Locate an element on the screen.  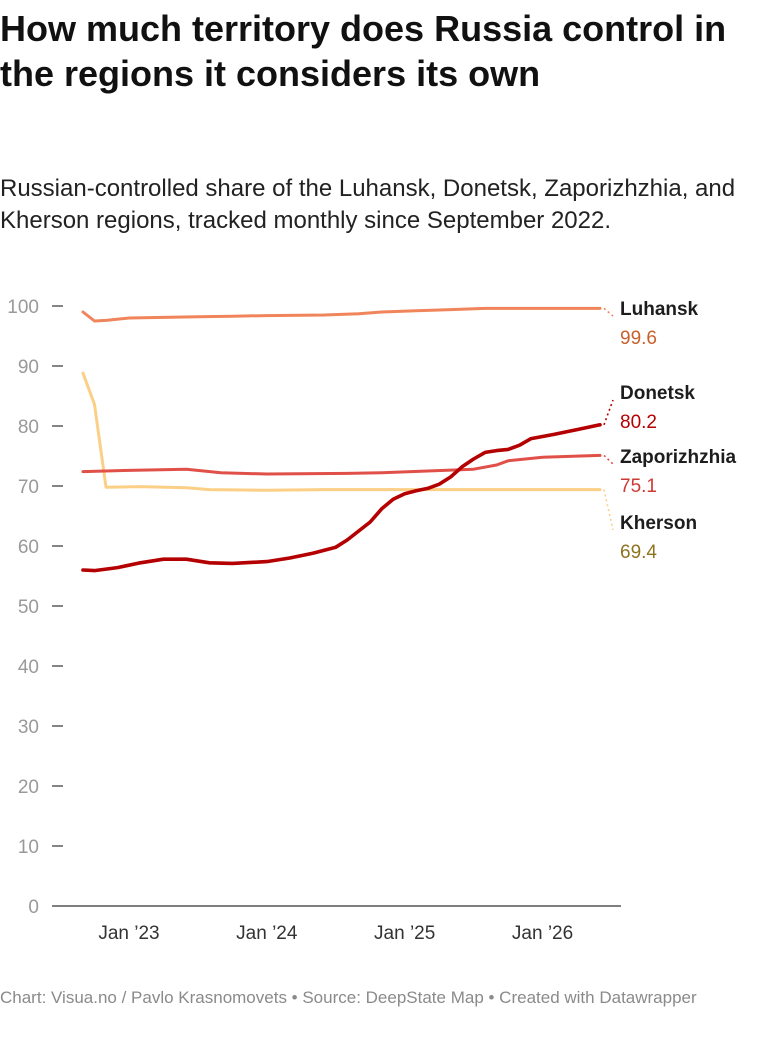
x-tick-label: Jan ’24 is located at coordinates (267, 933).